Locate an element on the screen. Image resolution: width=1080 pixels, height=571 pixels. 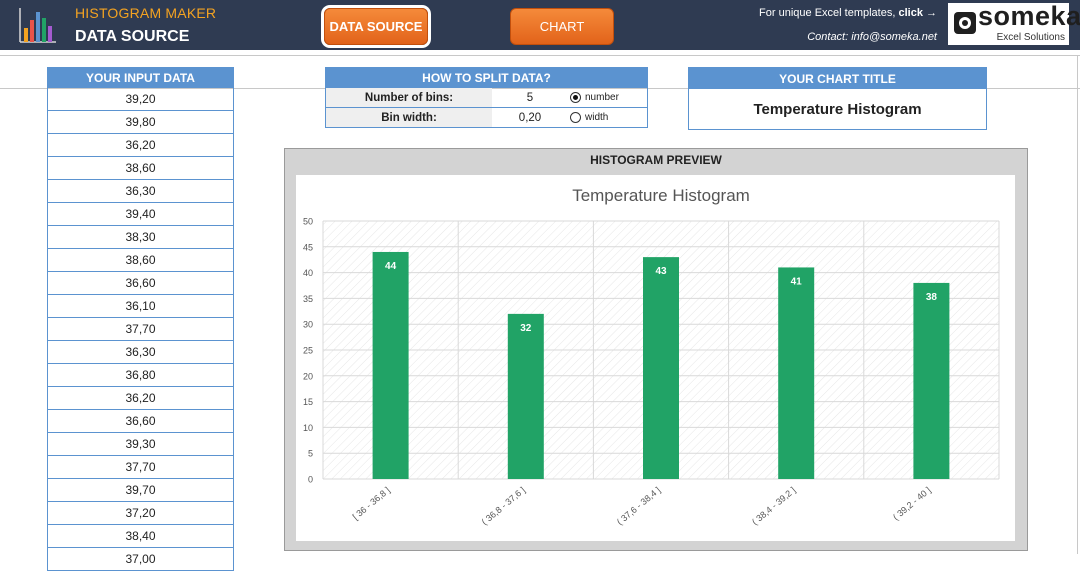
width-row: Bin width: 0,20 width is located at coordinates (486, 118).